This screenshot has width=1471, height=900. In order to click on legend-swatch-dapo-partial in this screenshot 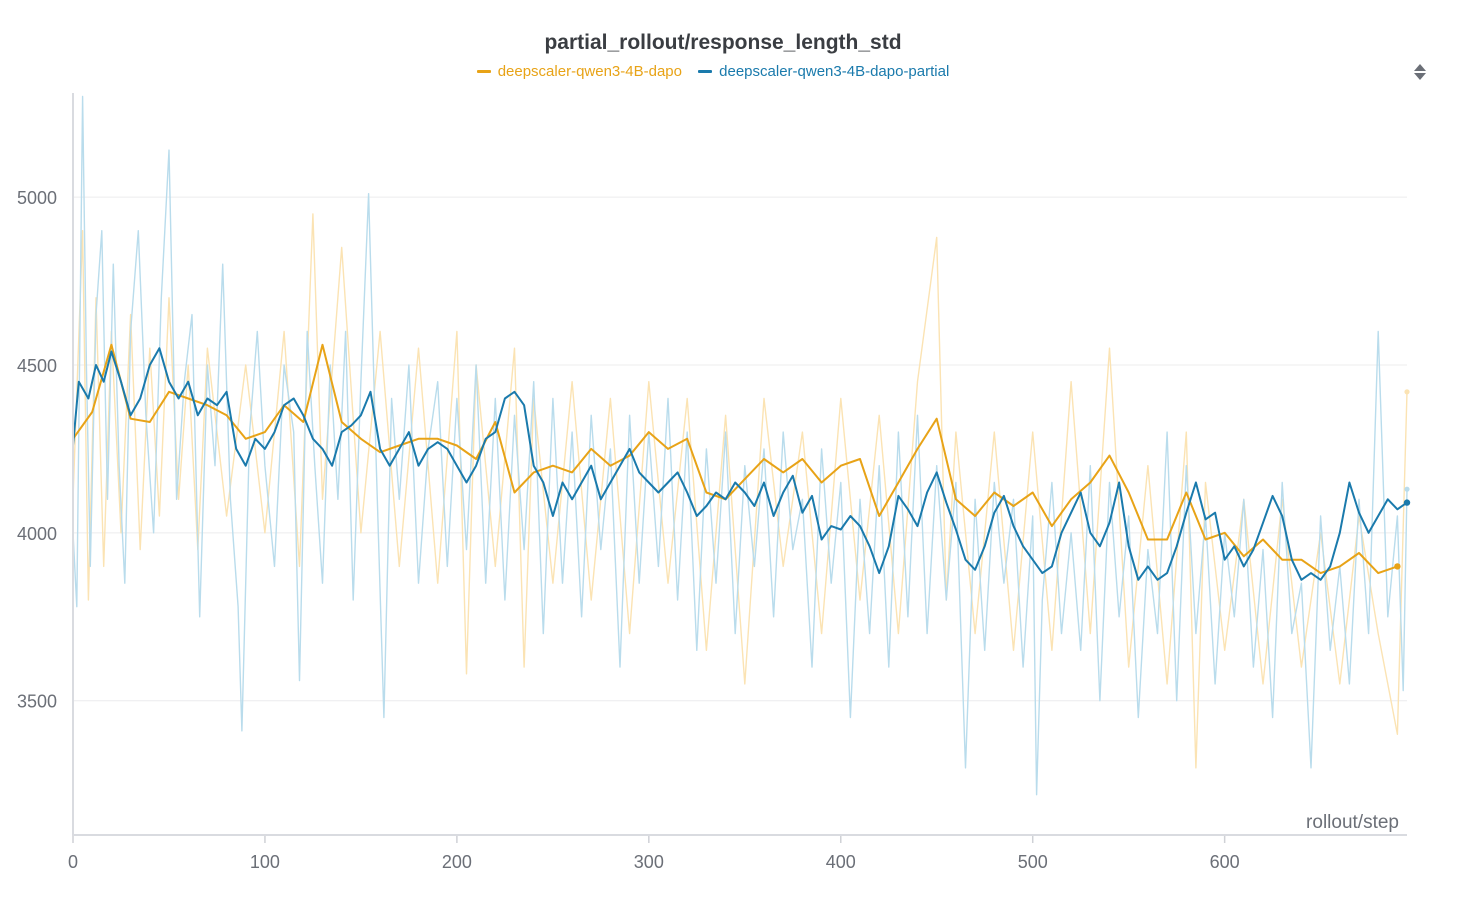, I will do `click(705, 71)`.